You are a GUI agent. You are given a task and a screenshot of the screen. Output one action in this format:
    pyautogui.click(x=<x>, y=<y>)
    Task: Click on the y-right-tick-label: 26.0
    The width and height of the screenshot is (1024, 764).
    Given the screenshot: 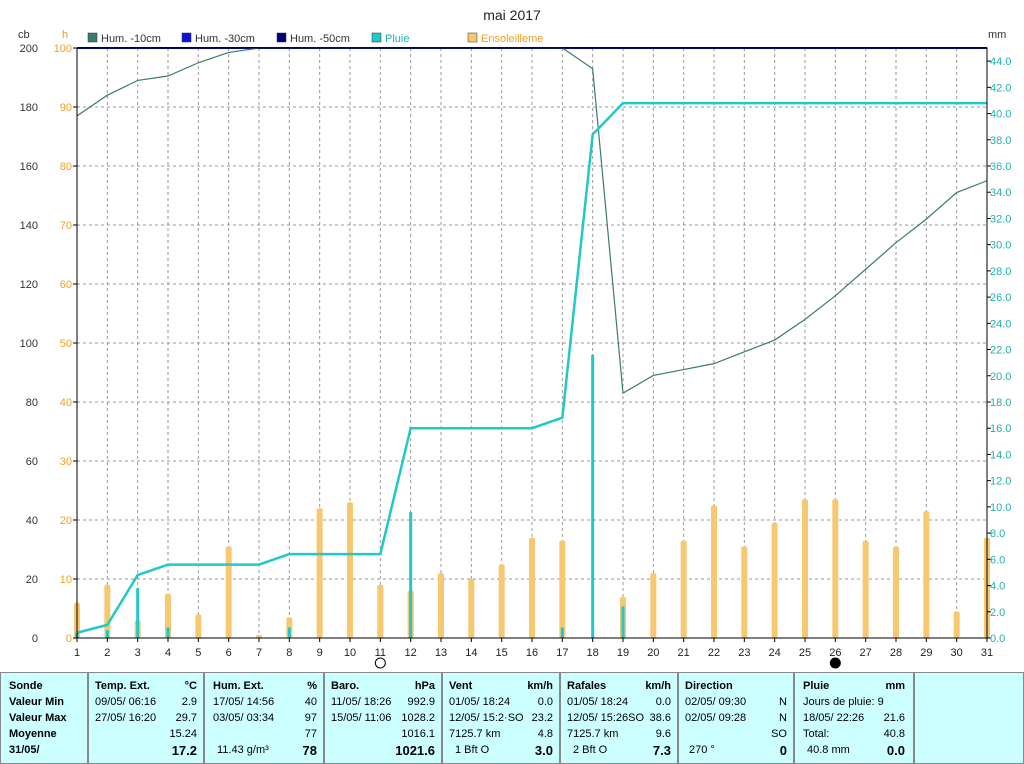 What is the action you would take?
    pyautogui.click(x=1000, y=298)
    